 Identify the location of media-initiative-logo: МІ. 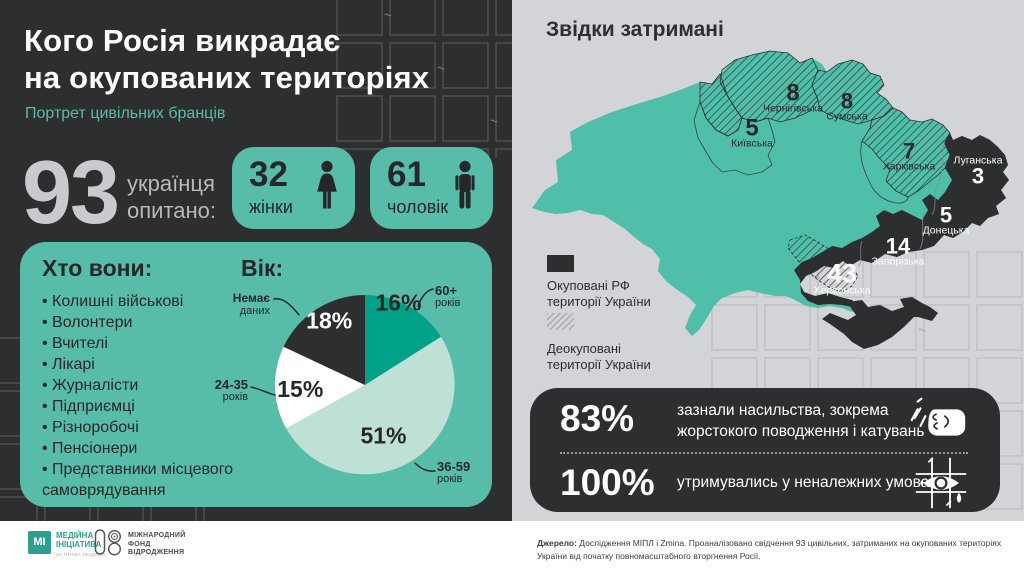
(39, 542).